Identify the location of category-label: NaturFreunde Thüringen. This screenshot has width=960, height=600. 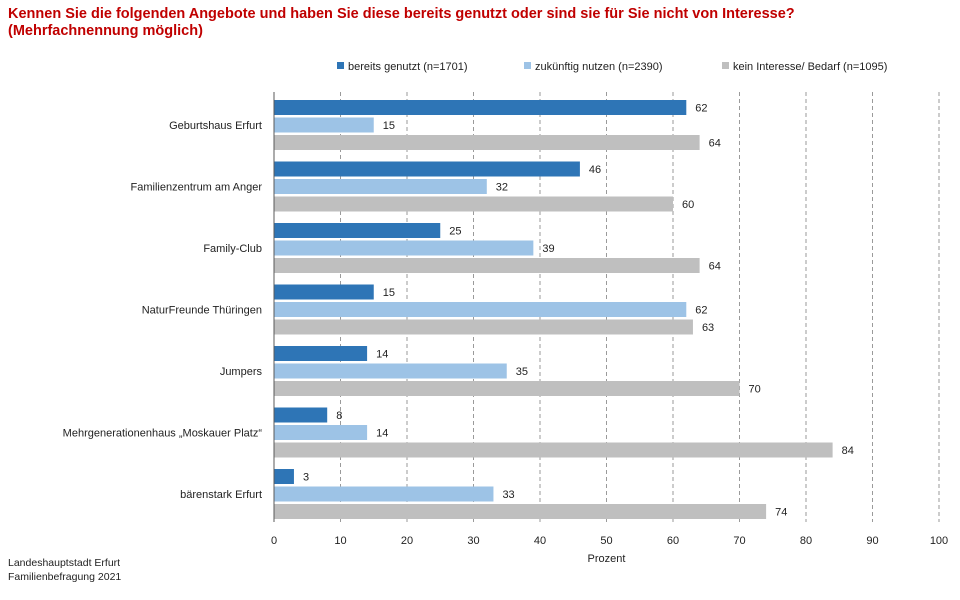
(202, 311).